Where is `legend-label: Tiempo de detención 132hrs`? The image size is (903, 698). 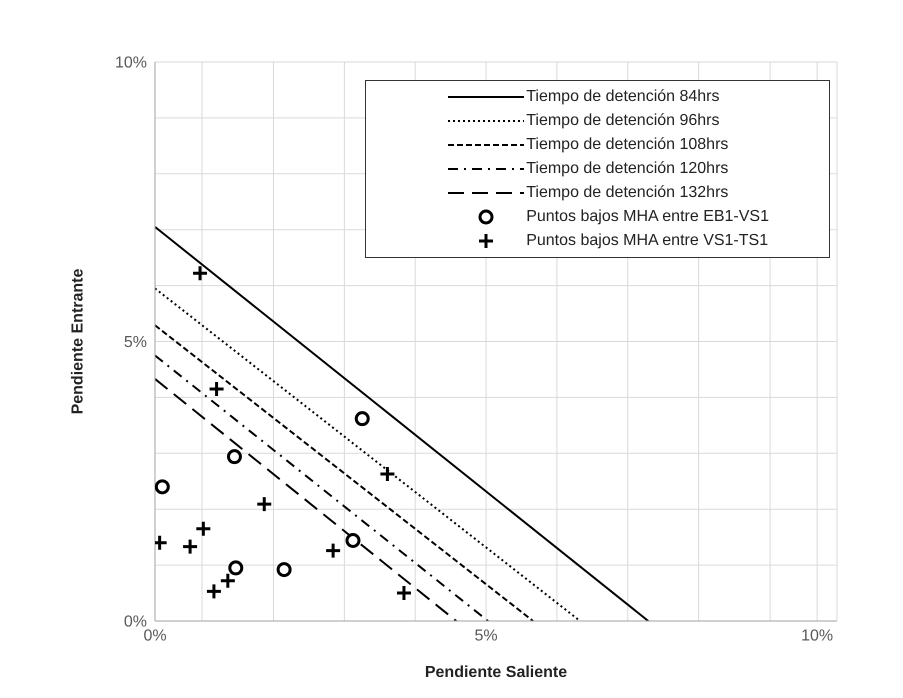
legend-label: Tiempo de detención 132hrs is located at coordinates (627, 193).